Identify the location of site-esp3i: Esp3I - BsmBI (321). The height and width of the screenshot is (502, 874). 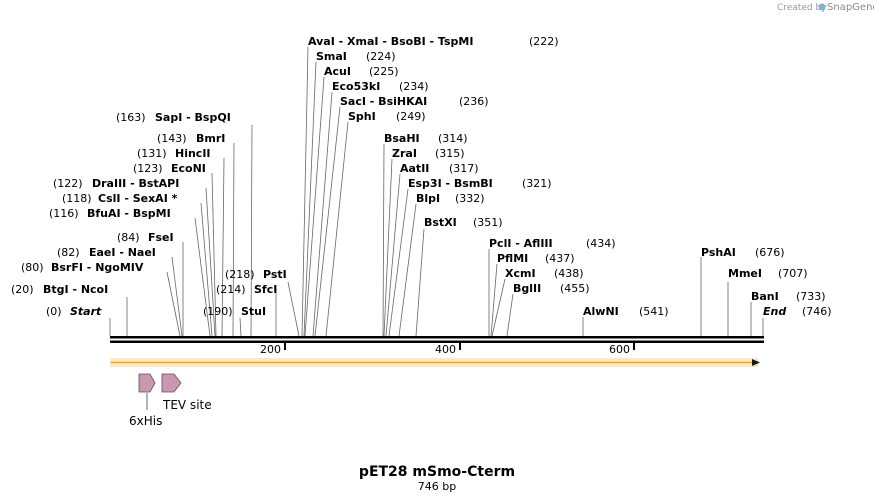
(480, 183).